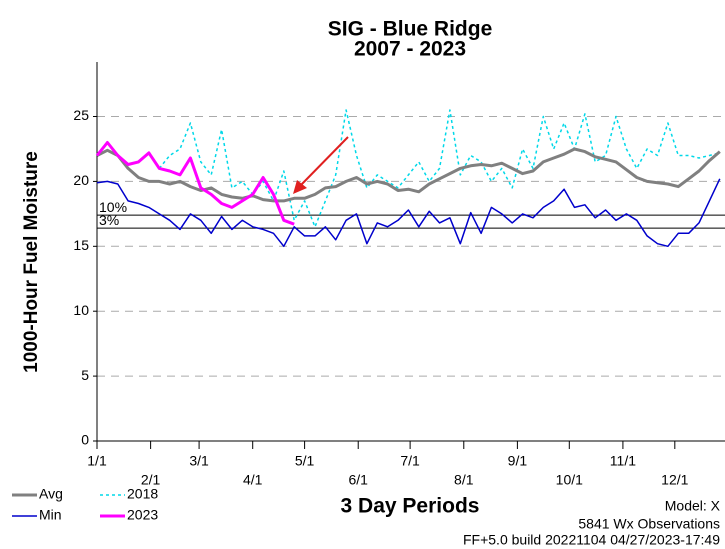  What do you see at coordinates (410, 49) in the screenshot?
I see `chart-subtitle: 2007 - 2023` at bounding box center [410, 49].